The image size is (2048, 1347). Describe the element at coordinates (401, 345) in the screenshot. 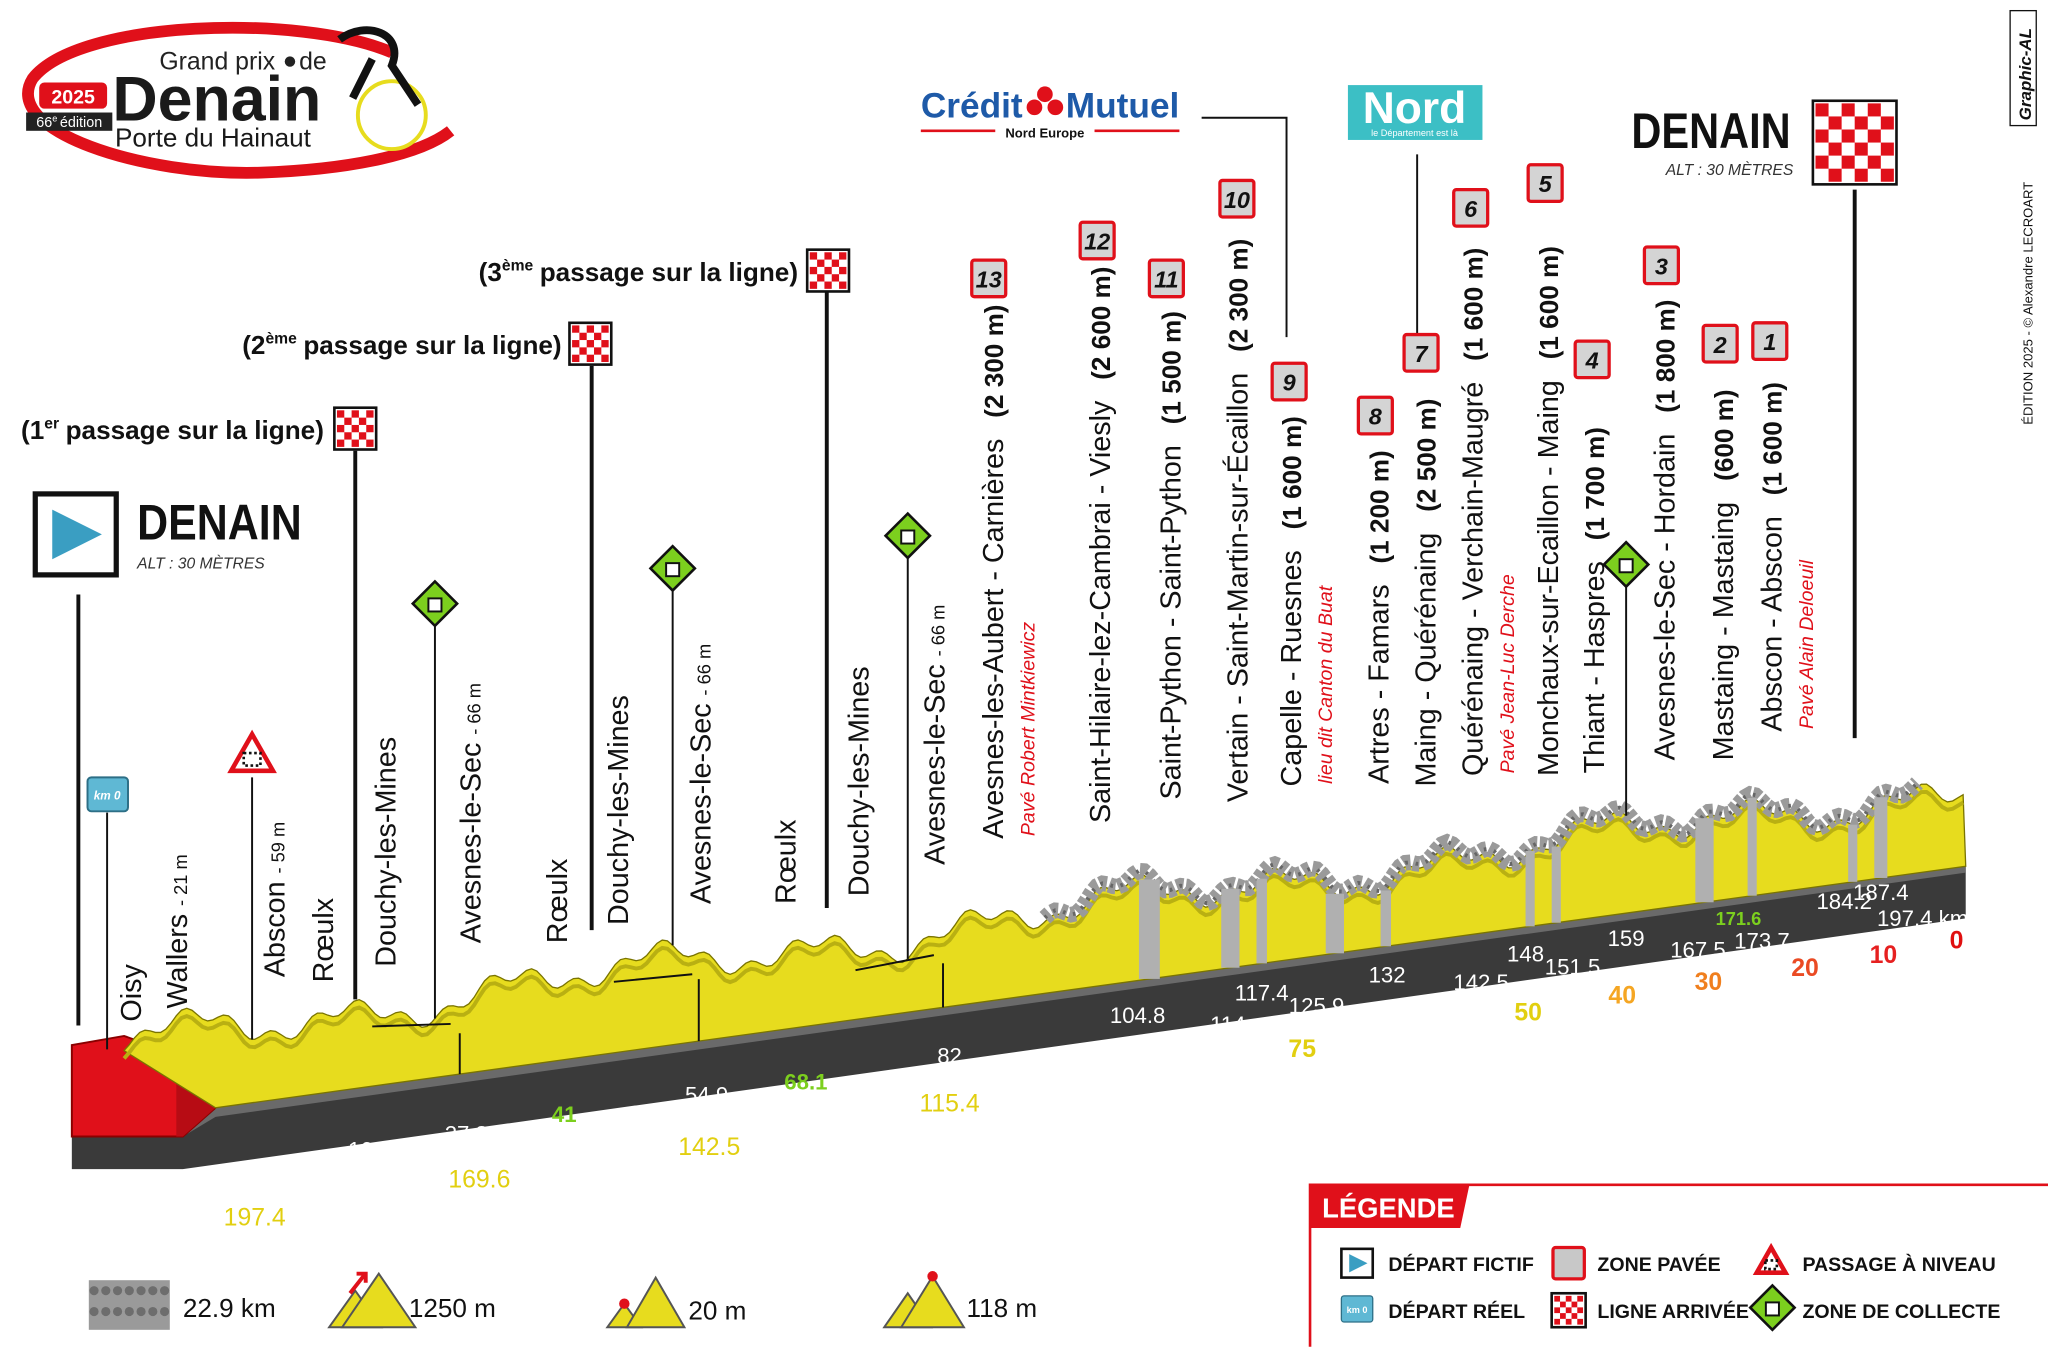

I see `passage-label: (2ème passage sur la ligne)` at that location.